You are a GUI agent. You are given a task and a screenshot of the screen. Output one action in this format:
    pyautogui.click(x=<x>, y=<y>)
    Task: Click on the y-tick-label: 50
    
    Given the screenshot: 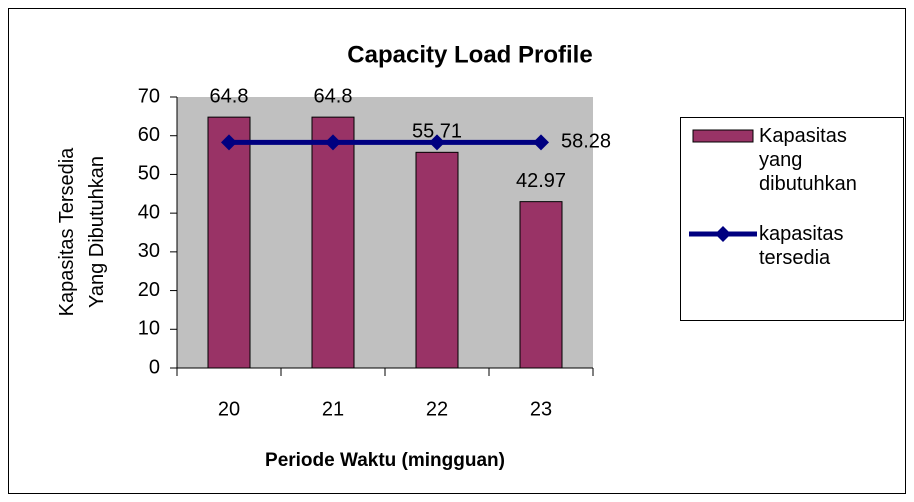 What is the action you would take?
    pyautogui.click(x=149, y=174)
    